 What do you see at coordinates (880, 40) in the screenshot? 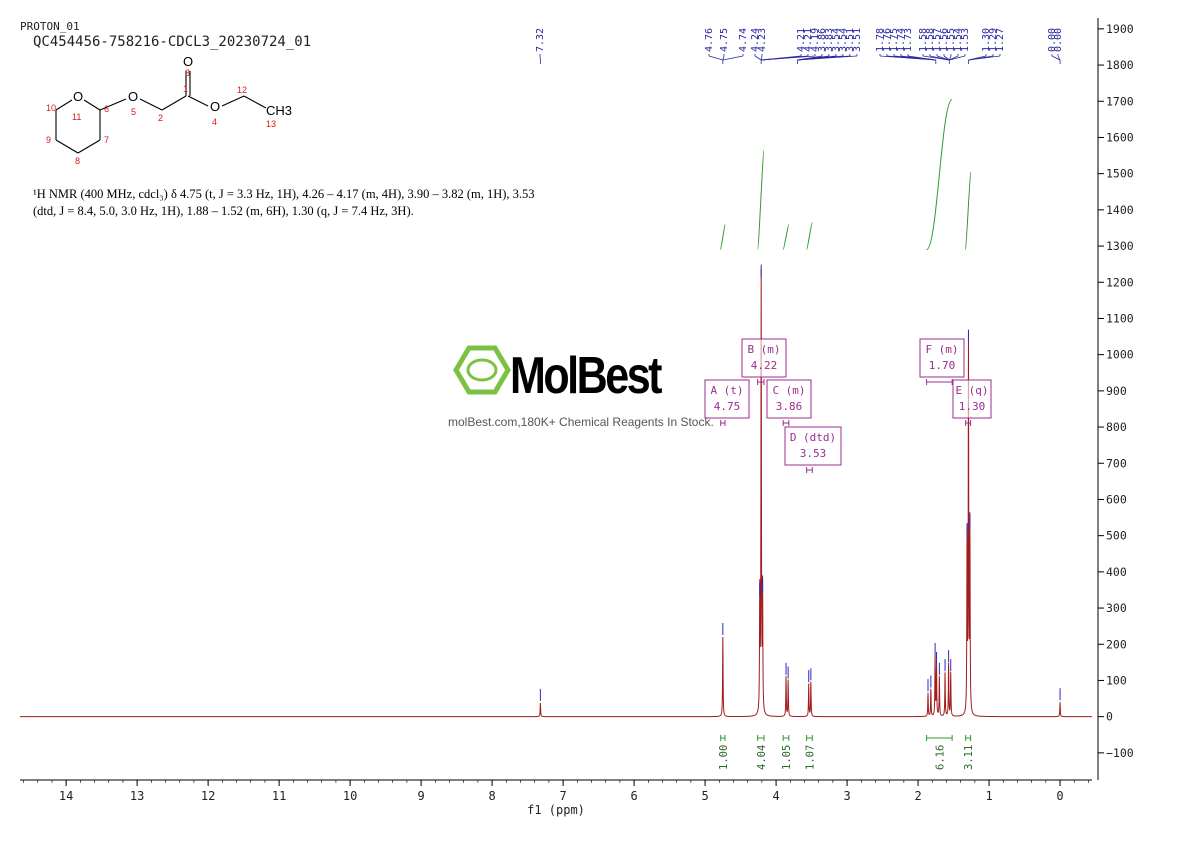
I see `peak-label: 1.78` at bounding box center [880, 40].